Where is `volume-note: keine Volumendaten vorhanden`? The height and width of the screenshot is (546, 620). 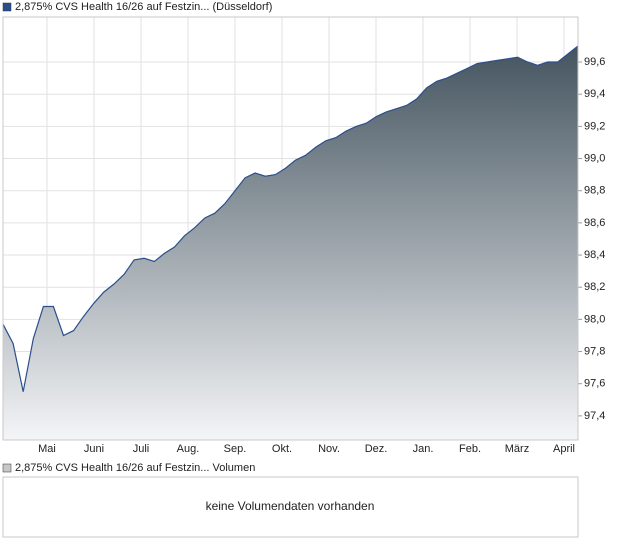
volume-note: keine Volumendaten vorhanden is located at coordinates (290, 506).